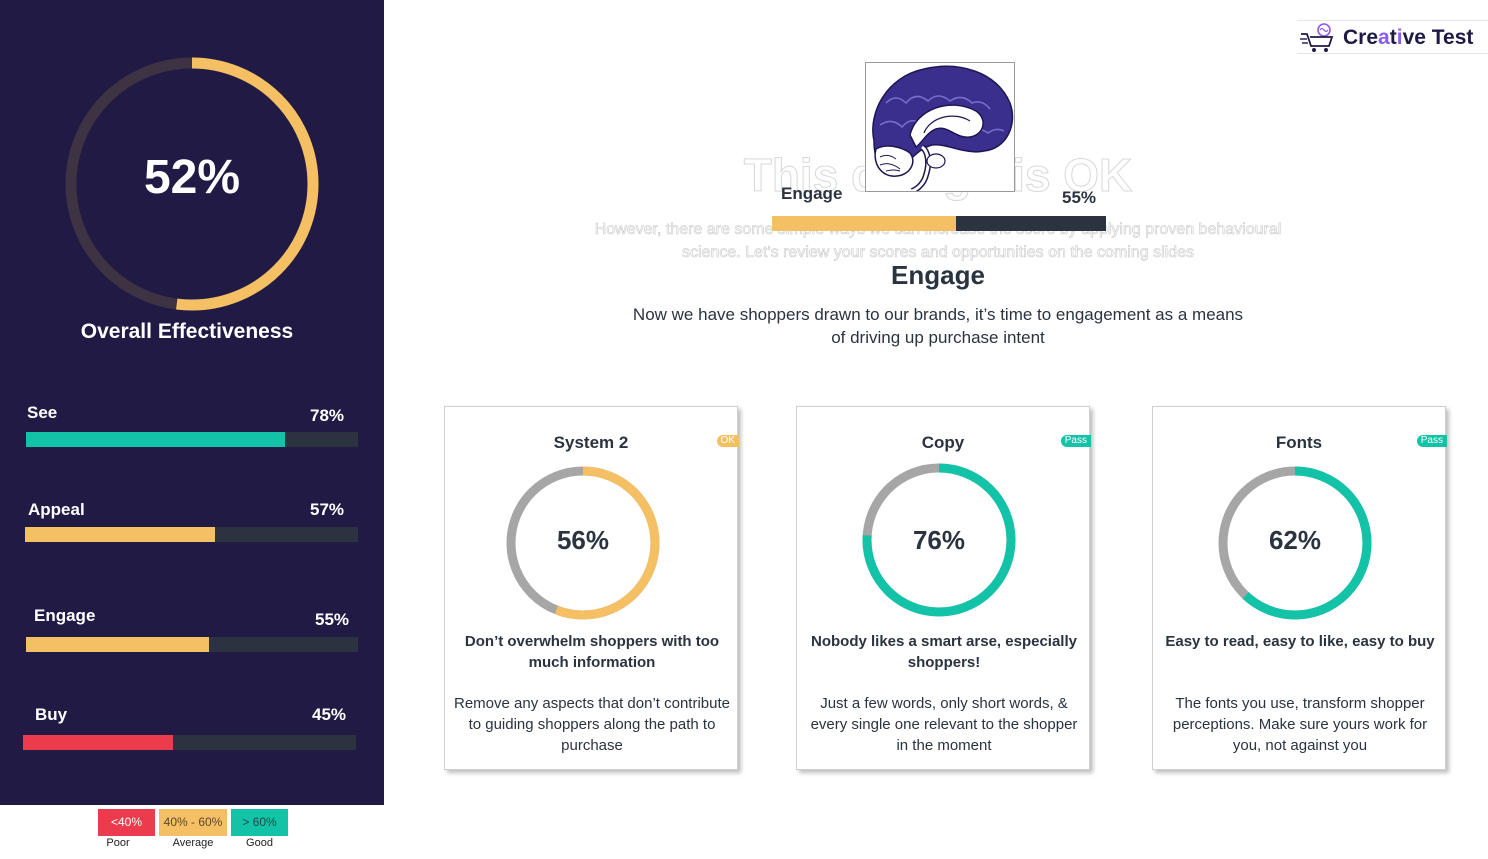 The image size is (1488, 859). I want to click on metric-see-fill, so click(155, 439).